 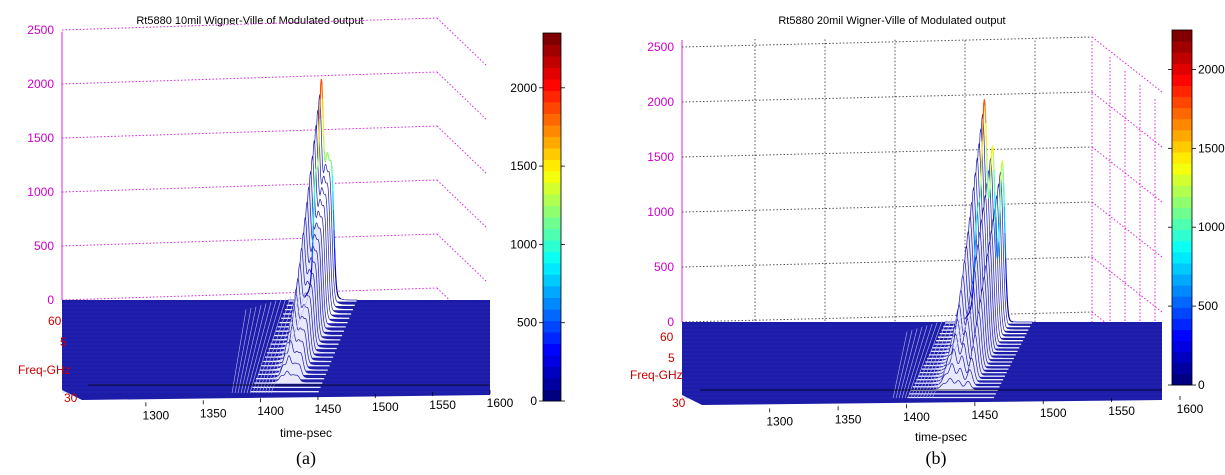 What do you see at coordinates (500, 403) in the screenshot?
I see `x-tick-label: 1600` at bounding box center [500, 403].